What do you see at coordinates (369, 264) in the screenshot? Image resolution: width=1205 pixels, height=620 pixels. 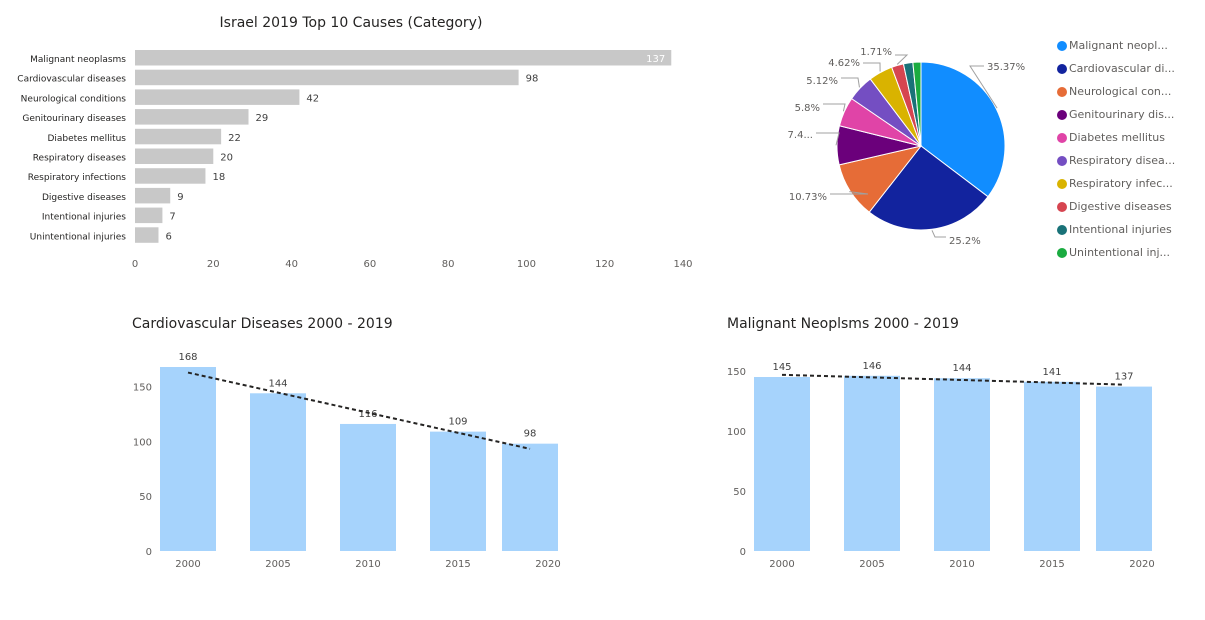 I see `x-tick-label: 60` at bounding box center [369, 264].